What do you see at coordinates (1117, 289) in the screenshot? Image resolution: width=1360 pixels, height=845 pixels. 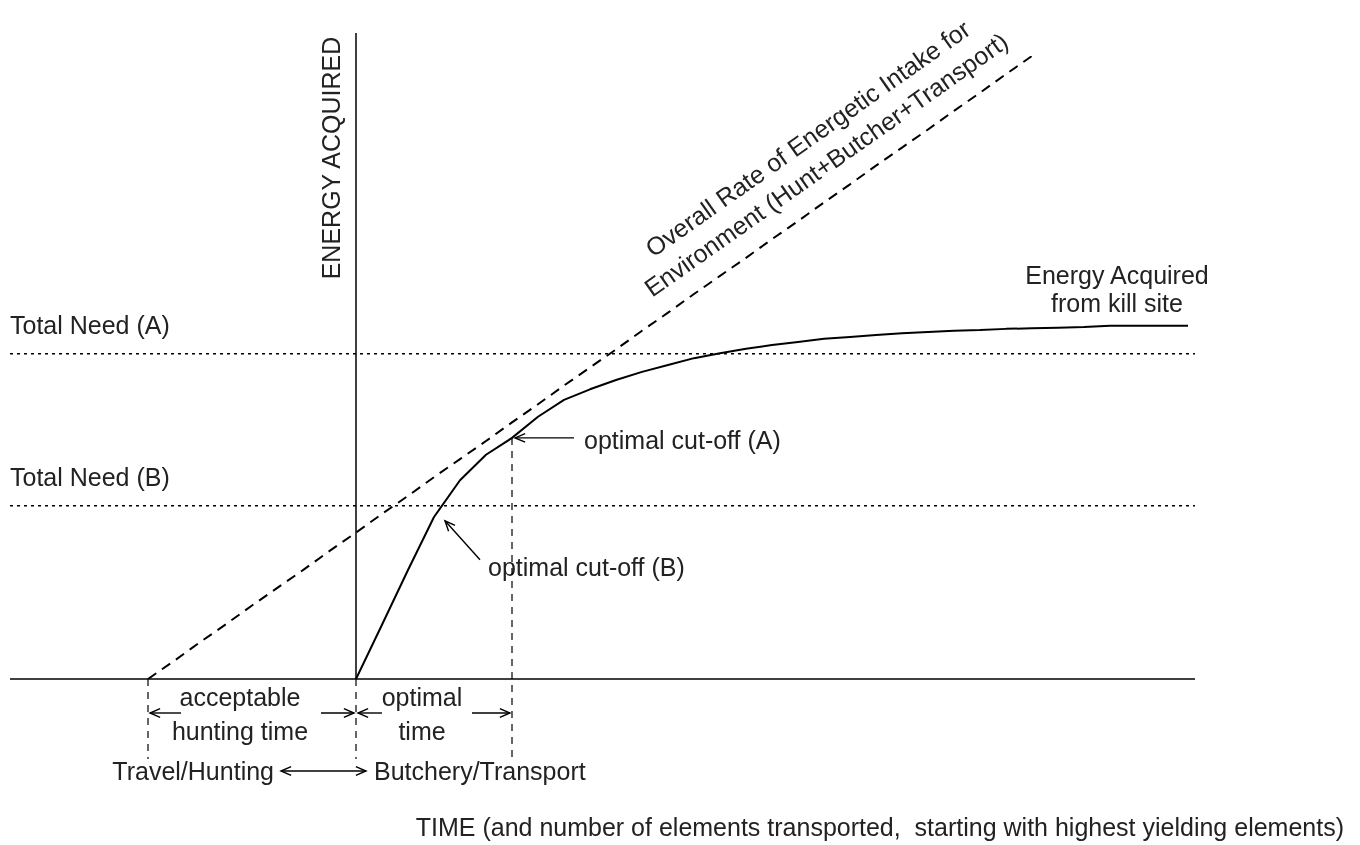 I see `series-label: Energy Acquired from kill site` at bounding box center [1117, 289].